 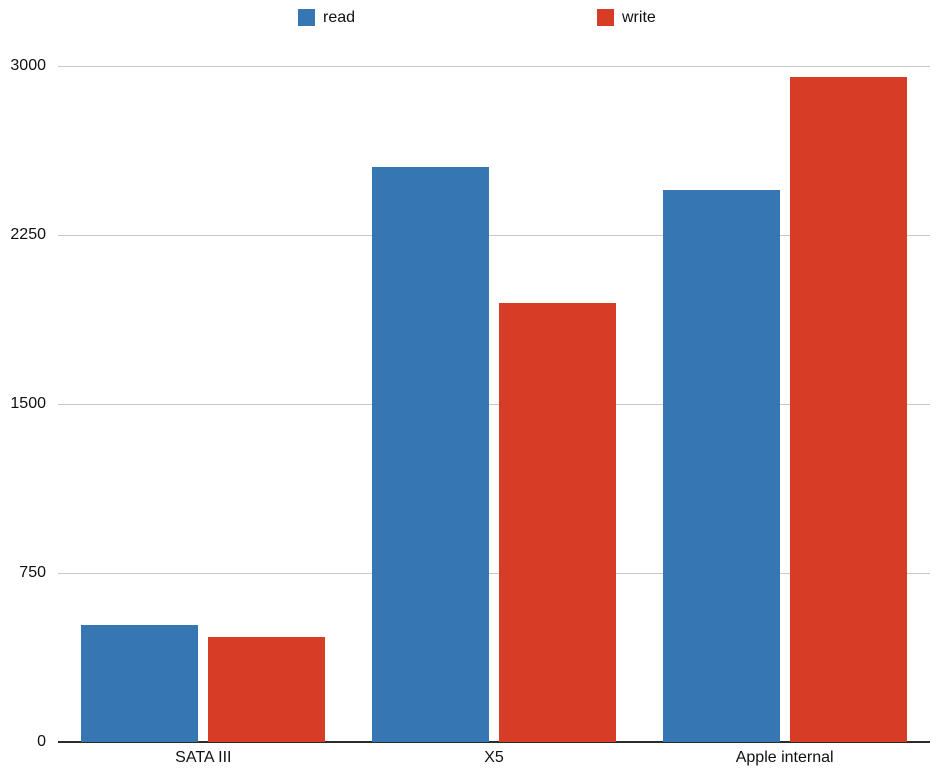 What do you see at coordinates (784, 757) in the screenshot?
I see `x-axis-label-apple-internal: Apple internal` at bounding box center [784, 757].